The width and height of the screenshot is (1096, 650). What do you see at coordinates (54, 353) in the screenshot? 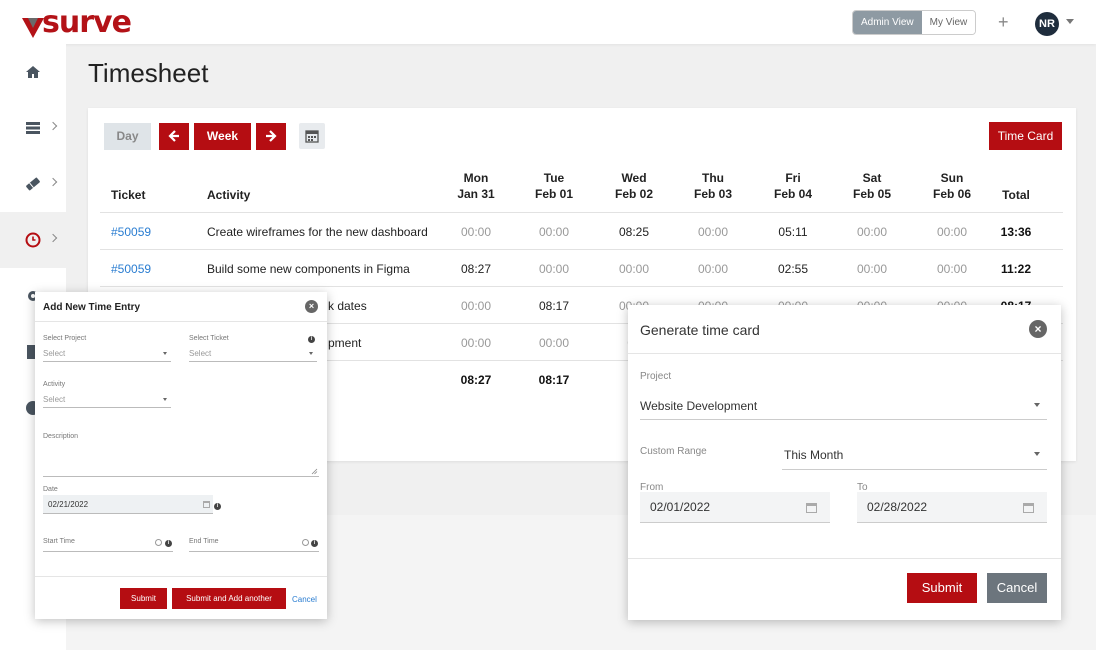
I see `project-select: Select` at bounding box center [54, 353].